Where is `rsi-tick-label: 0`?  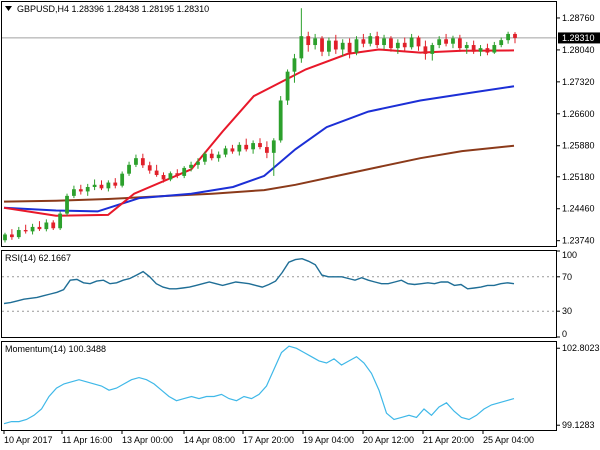
rsi-tick-label: 0 is located at coordinates (564, 334).